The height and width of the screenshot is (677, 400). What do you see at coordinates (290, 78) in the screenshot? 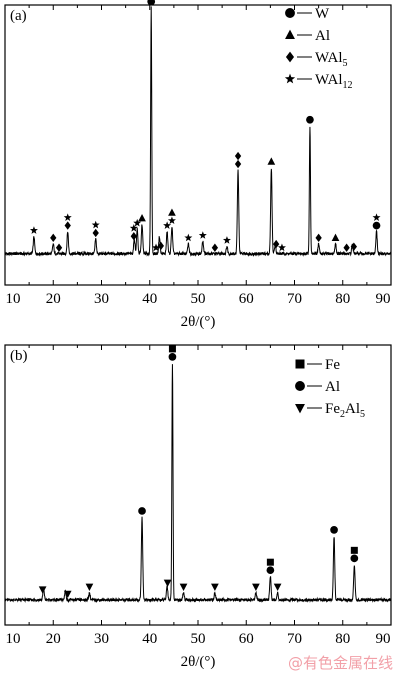
I see `star-legend-icon` at bounding box center [290, 78].